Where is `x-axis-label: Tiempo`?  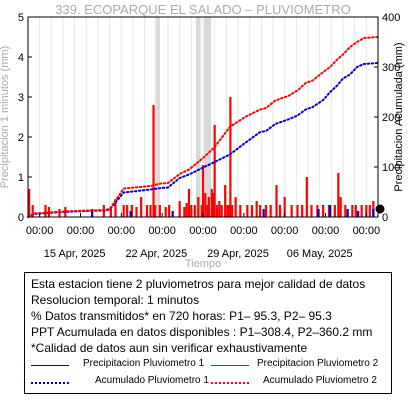
x-axis-label: Tiempo is located at coordinates (203, 264).